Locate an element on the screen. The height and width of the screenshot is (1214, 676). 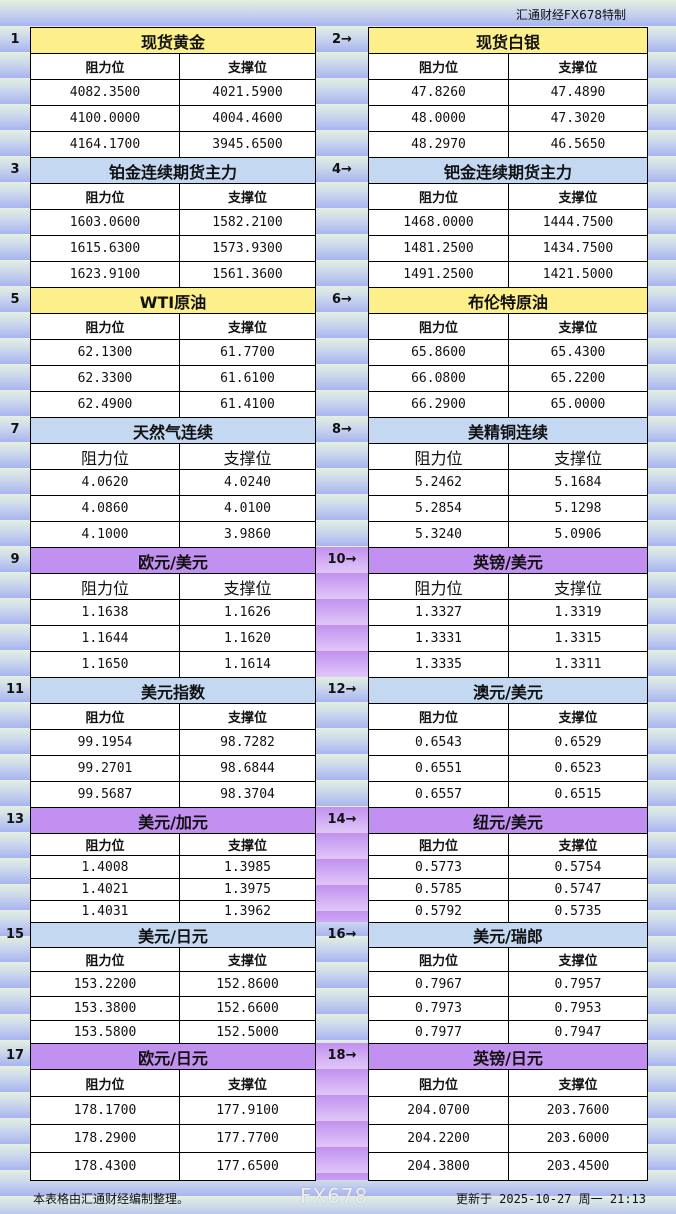
table-row: 99.2701 98.6844 is located at coordinates (173, 768).